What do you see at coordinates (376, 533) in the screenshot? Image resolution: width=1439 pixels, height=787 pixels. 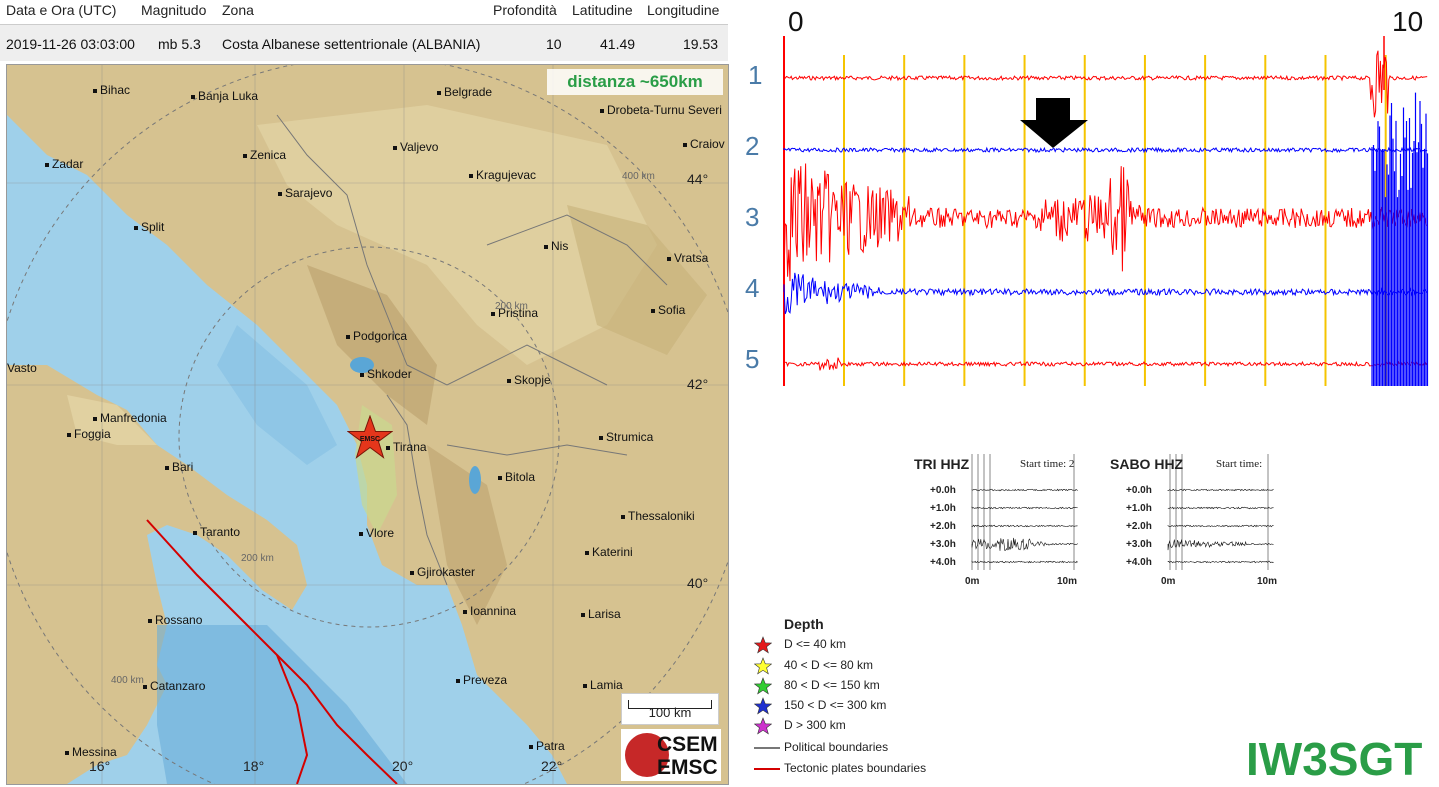 I see `city-label: Vlore` at bounding box center [376, 533].